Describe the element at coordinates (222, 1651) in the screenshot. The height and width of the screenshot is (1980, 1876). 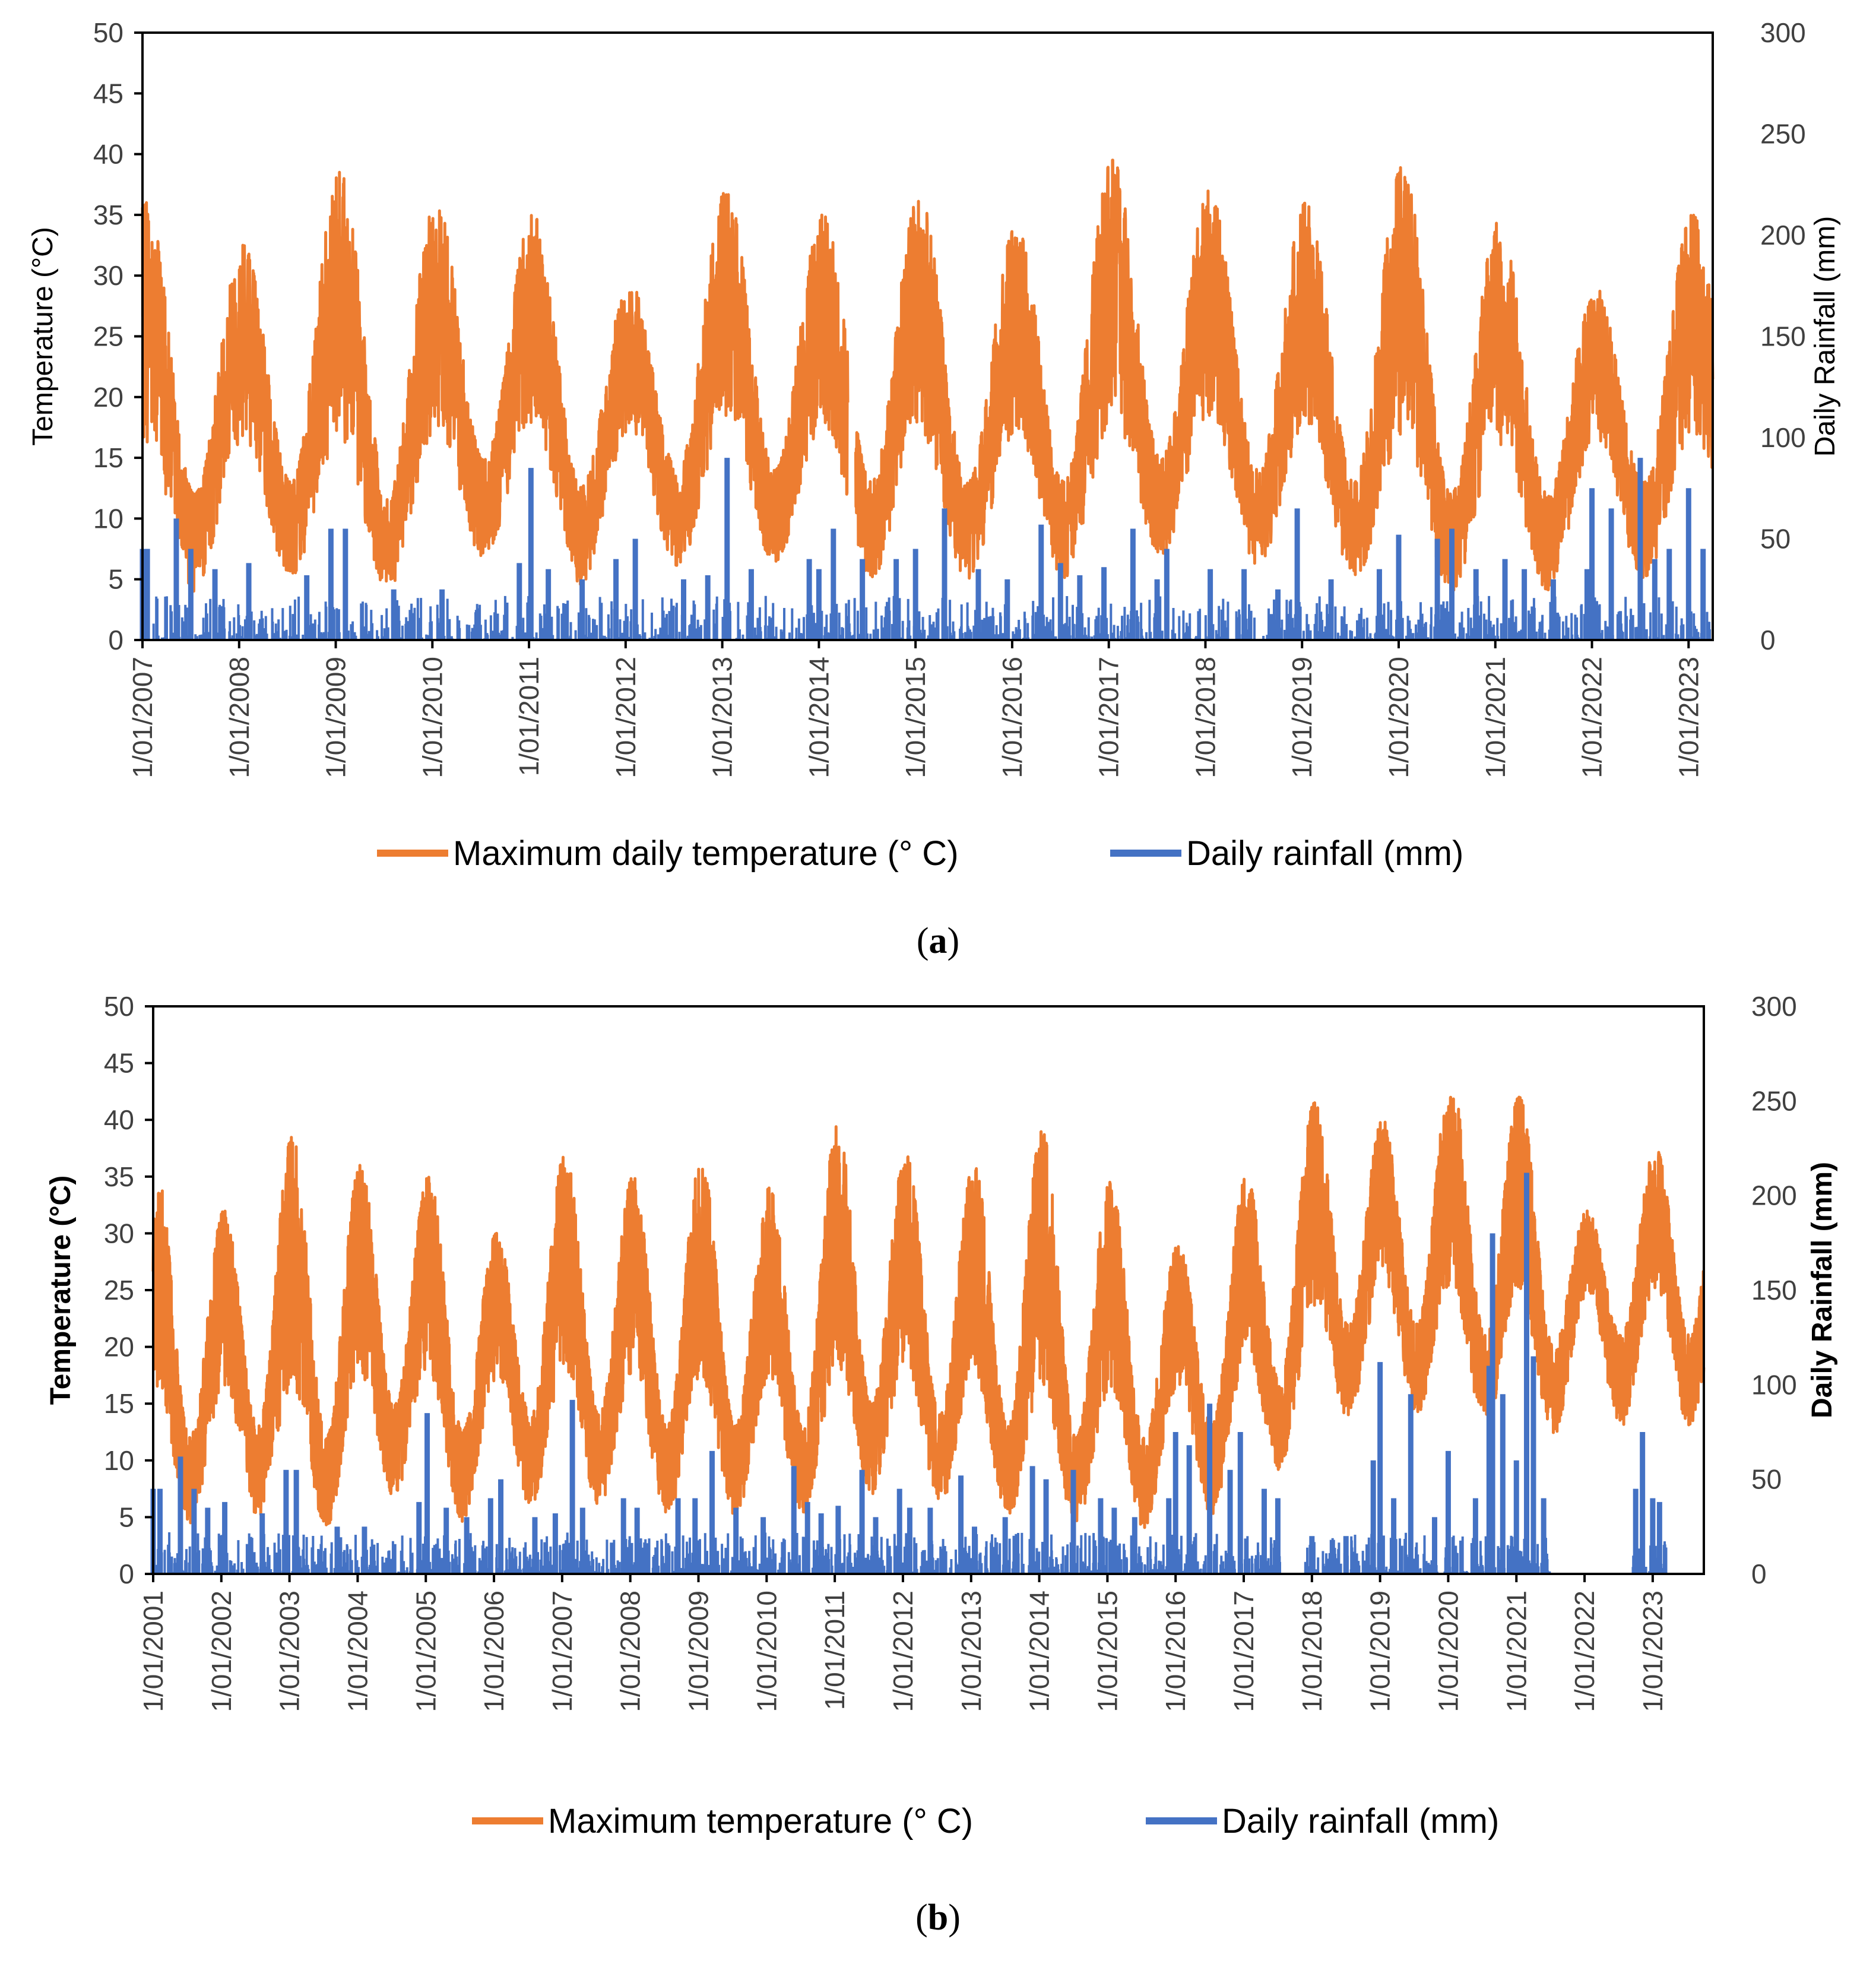
I see `x-tick-label: 1/01/2002` at that location.